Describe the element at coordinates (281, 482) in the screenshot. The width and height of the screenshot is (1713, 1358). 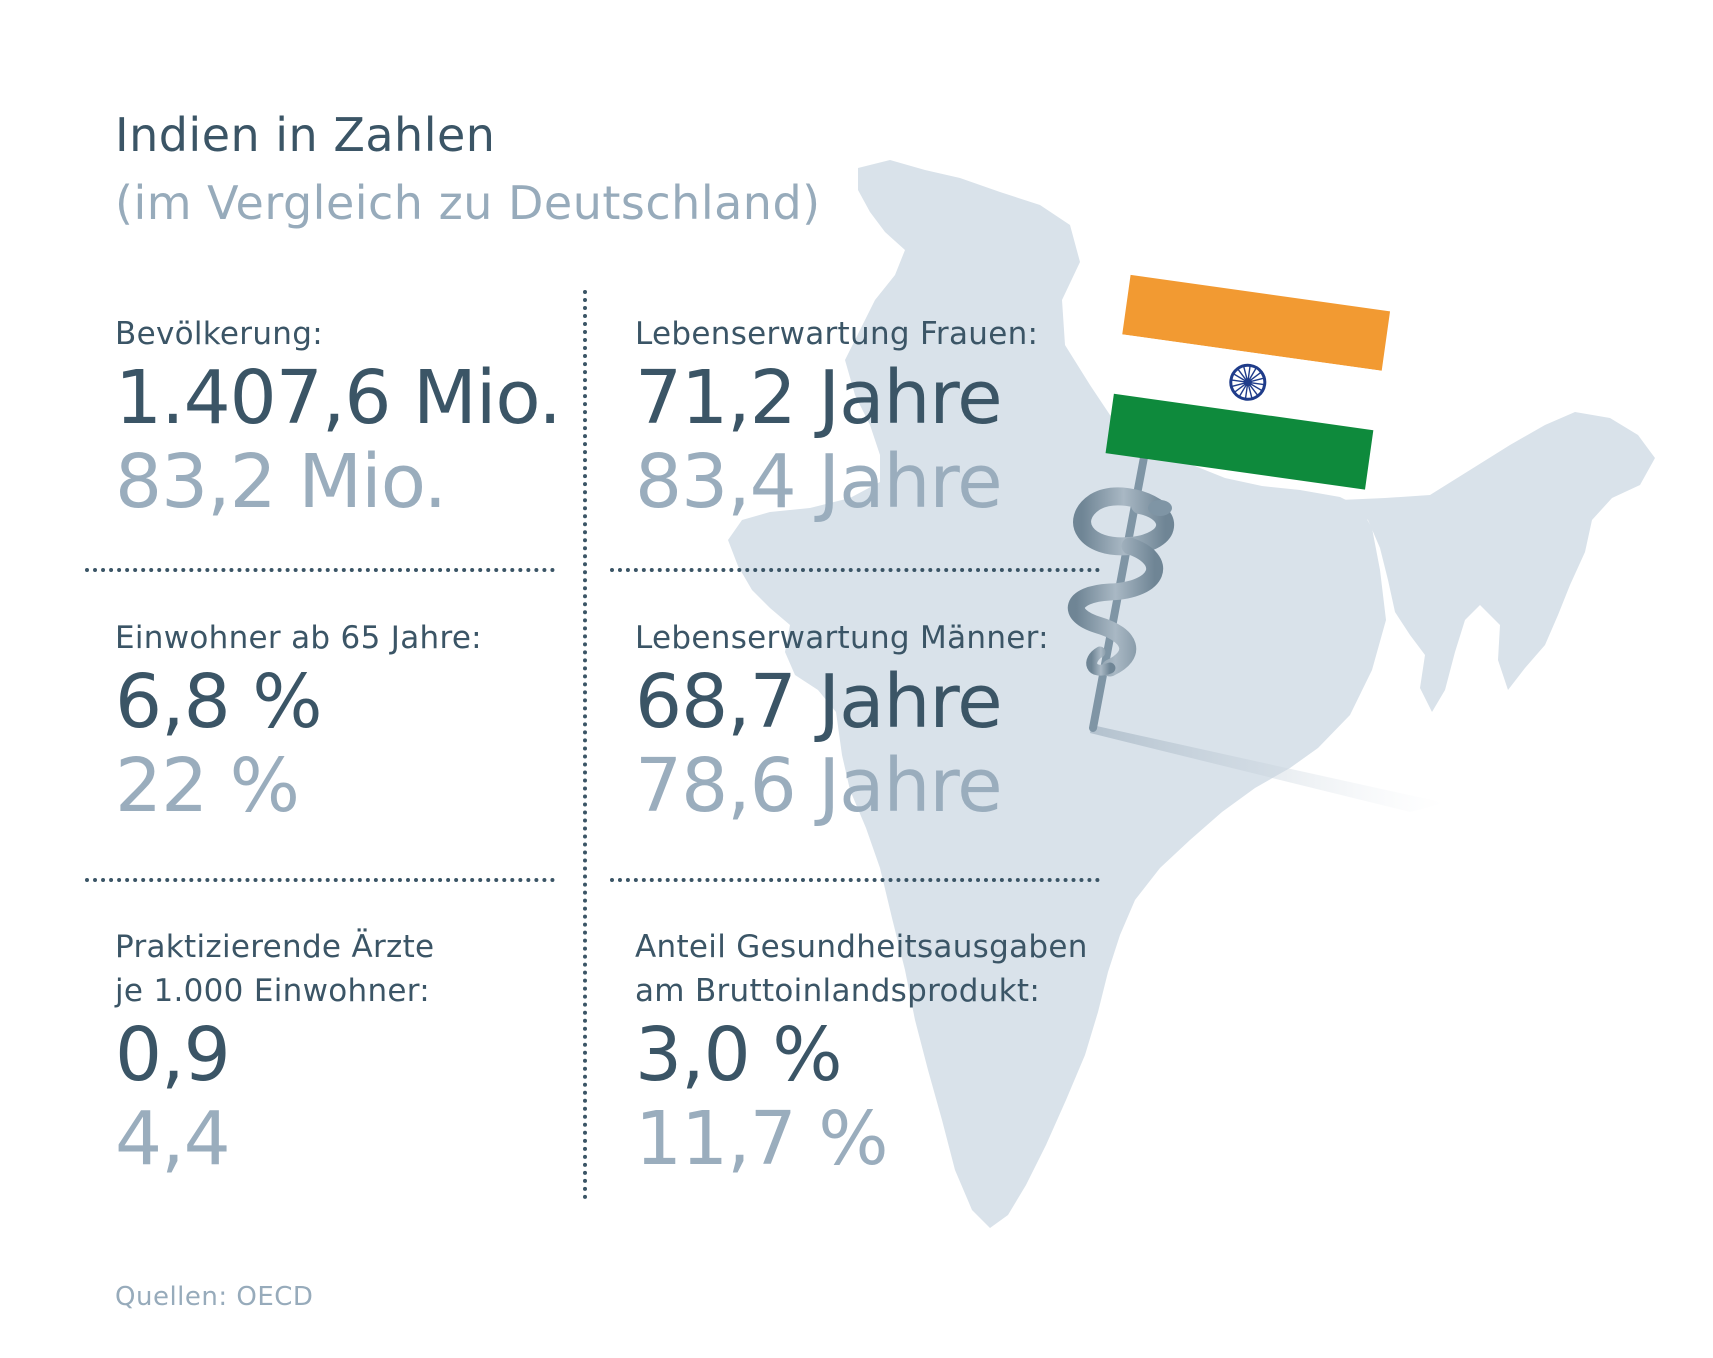
I see `stat-value-germany: 83,2 Mio.` at that location.